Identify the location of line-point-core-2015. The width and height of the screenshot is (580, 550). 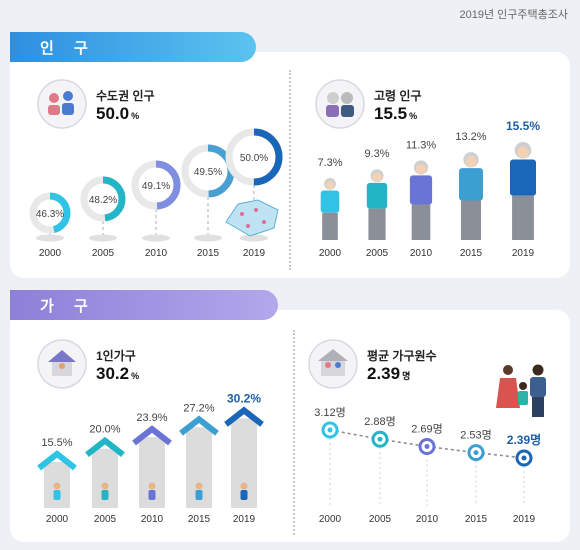
(476, 453).